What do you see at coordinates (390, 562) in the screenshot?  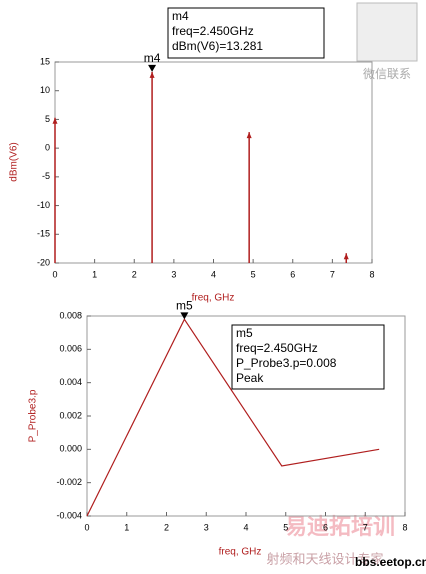 I see `watermark-site: bbs.eetop.cn` at bounding box center [390, 562].